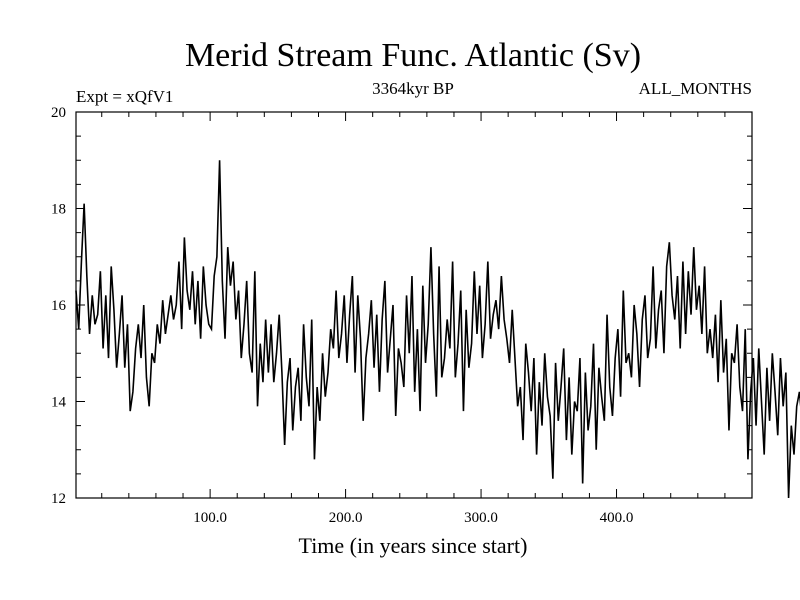 The image size is (800, 600). I want to click on y-tick-label: 14, so click(59, 403).